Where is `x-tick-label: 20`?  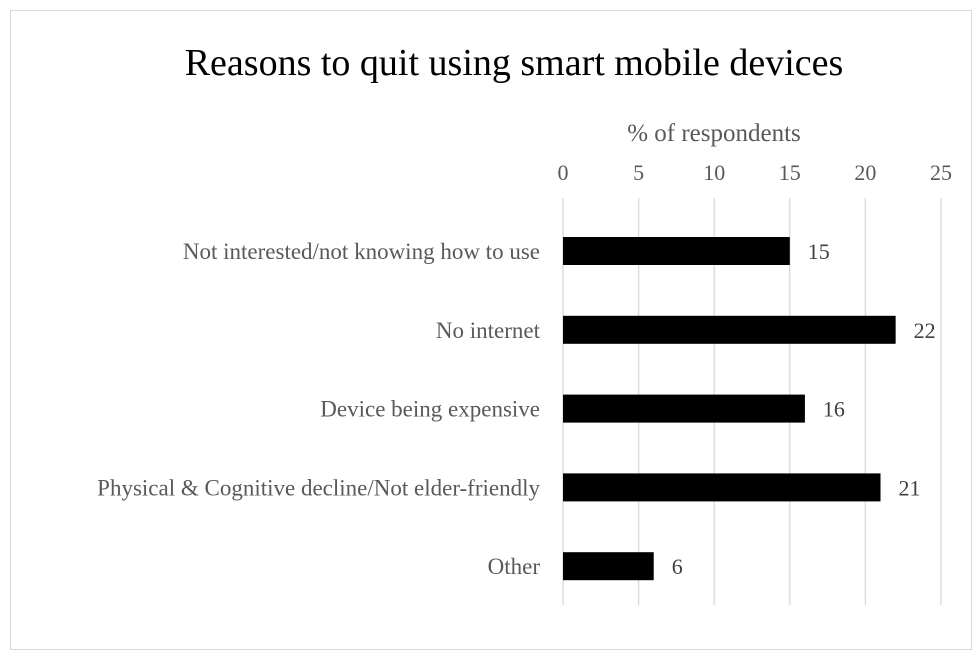
x-tick-label: 20 is located at coordinates (865, 172).